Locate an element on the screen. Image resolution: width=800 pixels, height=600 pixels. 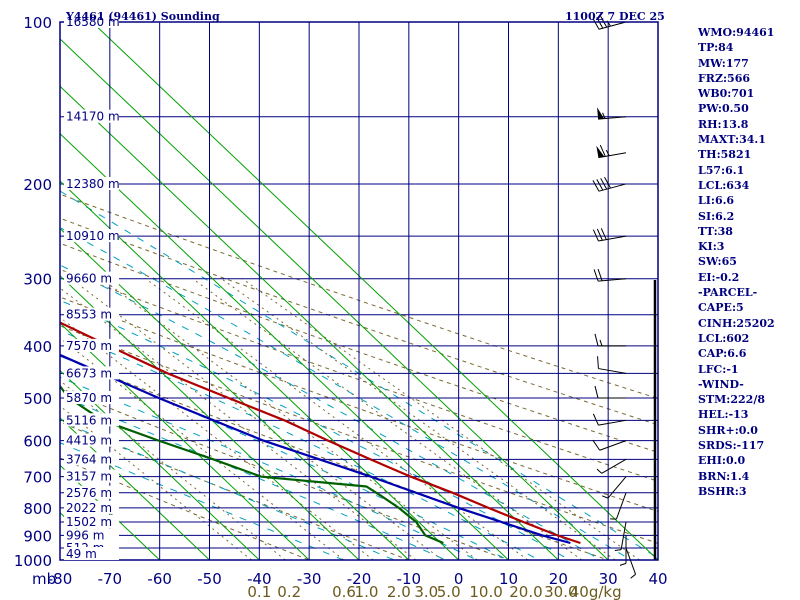
height-label: 12380 m is located at coordinates (93, 184).